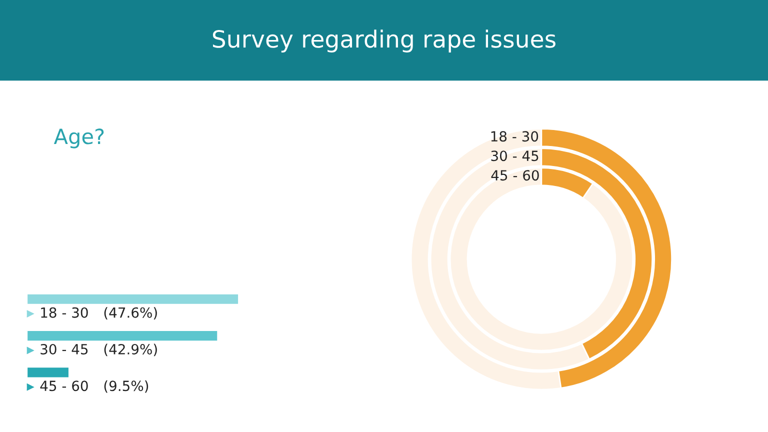 This screenshot has height=432, width=768. I want to click on y-tick-label: 45 - 60, so click(64, 386).